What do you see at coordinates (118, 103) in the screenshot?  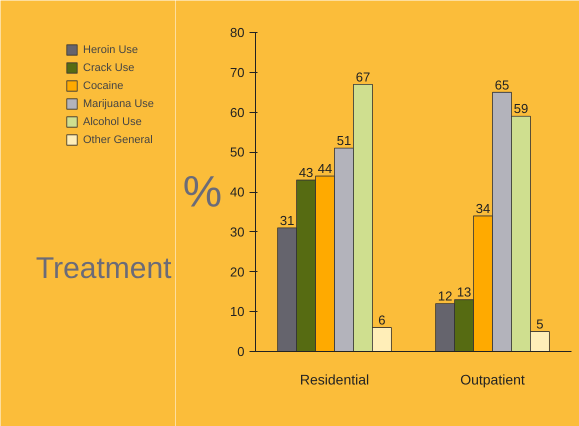 I see `legend-label: Marijuana Use` at bounding box center [118, 103].